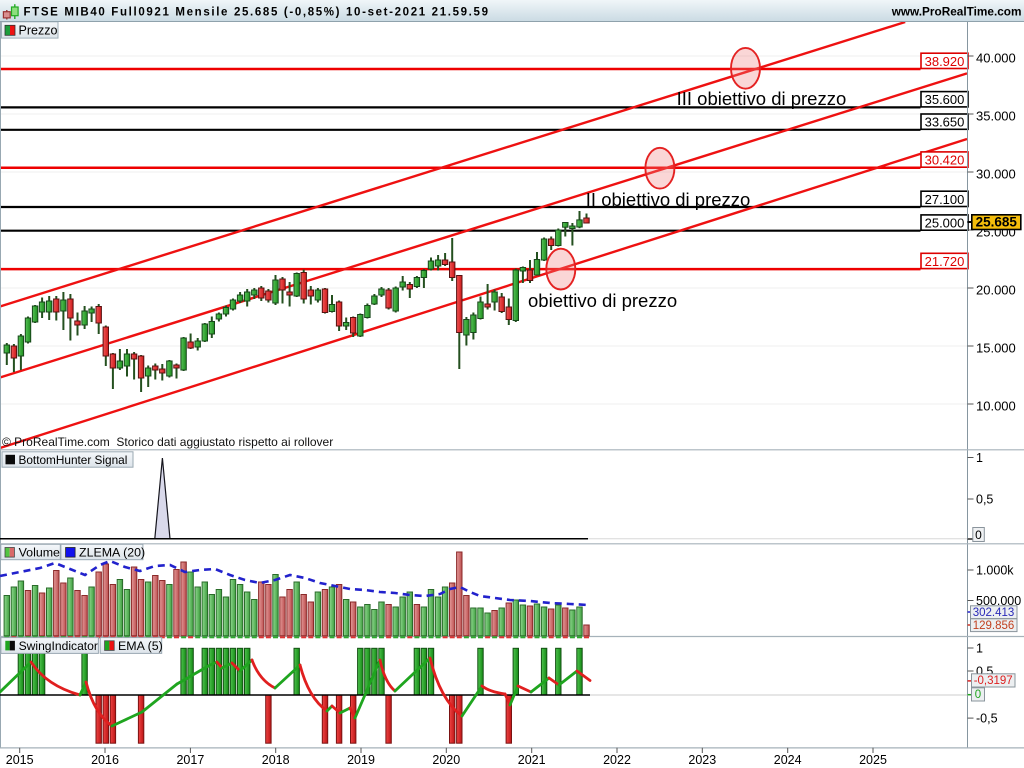 The image size is (1024, 768). What do you see at coordinates (987, 719) in the screenshot?
I see `svg-text: -0,5` at bounding box center [987, 719].